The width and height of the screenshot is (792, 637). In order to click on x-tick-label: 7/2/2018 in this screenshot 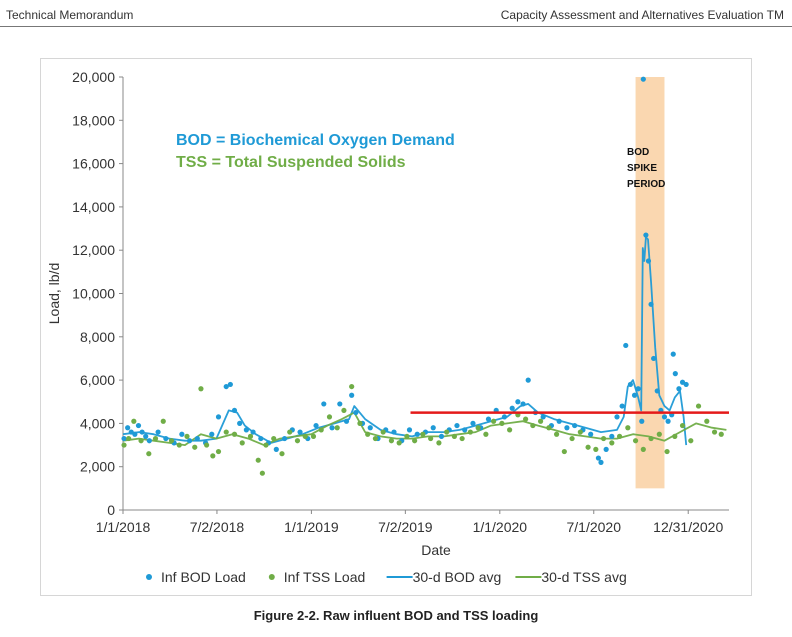, I will do `click(217, 527)`.